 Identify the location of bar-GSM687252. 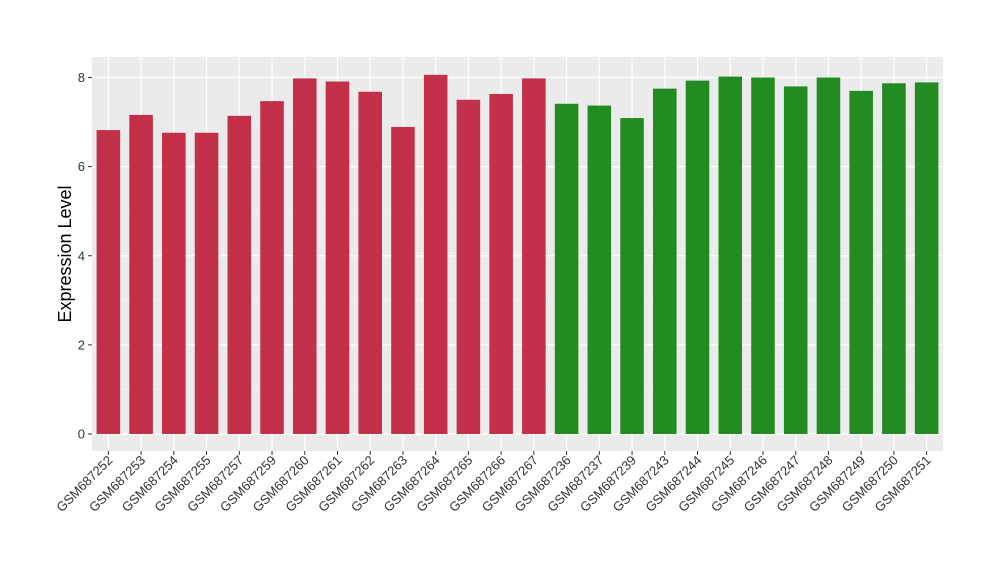
(108, 282).